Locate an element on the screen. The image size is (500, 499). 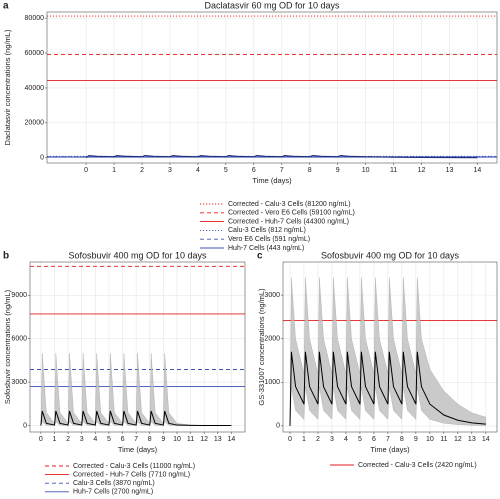
chart-title: Daclatasvir 60 mg OD for 10 days is located at coordinates (272, 5).